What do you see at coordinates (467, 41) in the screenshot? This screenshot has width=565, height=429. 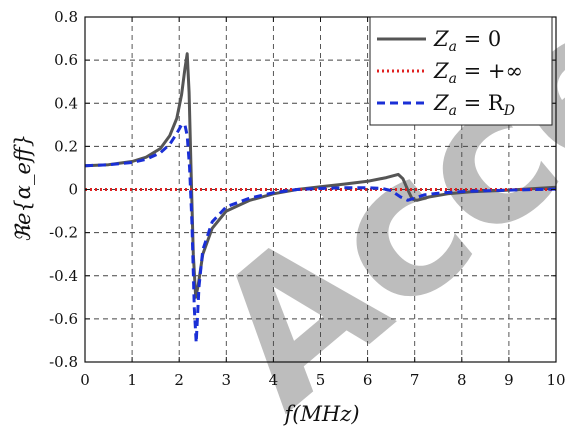 I see `legend-label-za0: Za = 0` at bounding box center [467, 41].